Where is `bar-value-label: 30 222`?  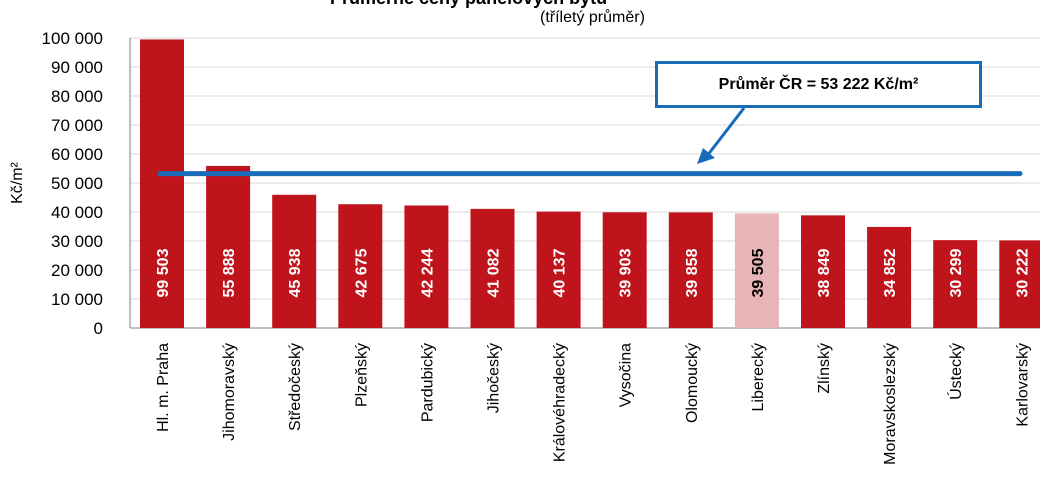
bar-value-label: 30 222 is located at coordinates (1022, 272).